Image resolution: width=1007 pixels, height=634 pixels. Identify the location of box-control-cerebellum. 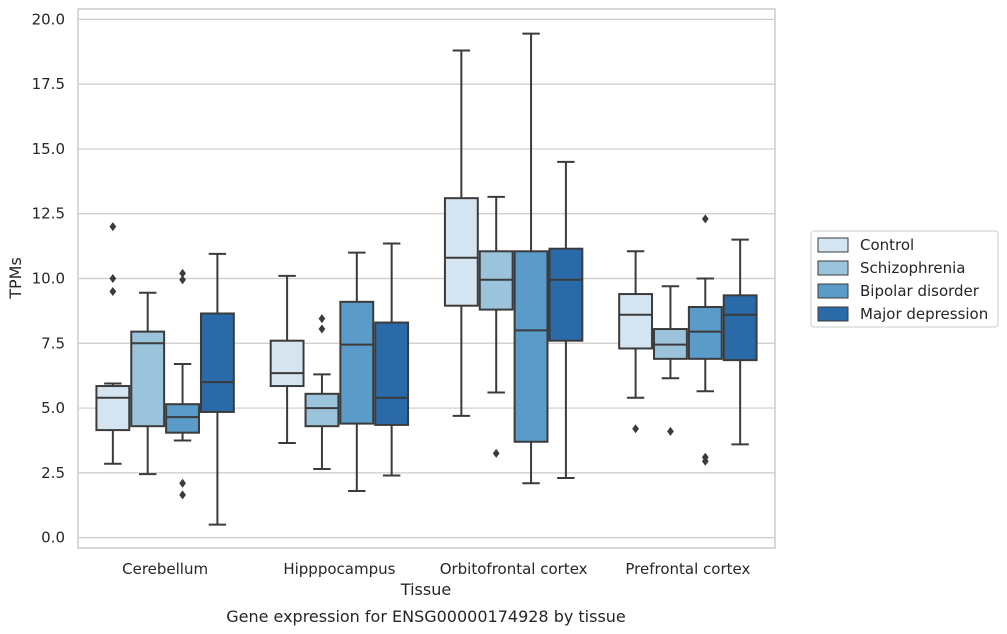
(113, 343).